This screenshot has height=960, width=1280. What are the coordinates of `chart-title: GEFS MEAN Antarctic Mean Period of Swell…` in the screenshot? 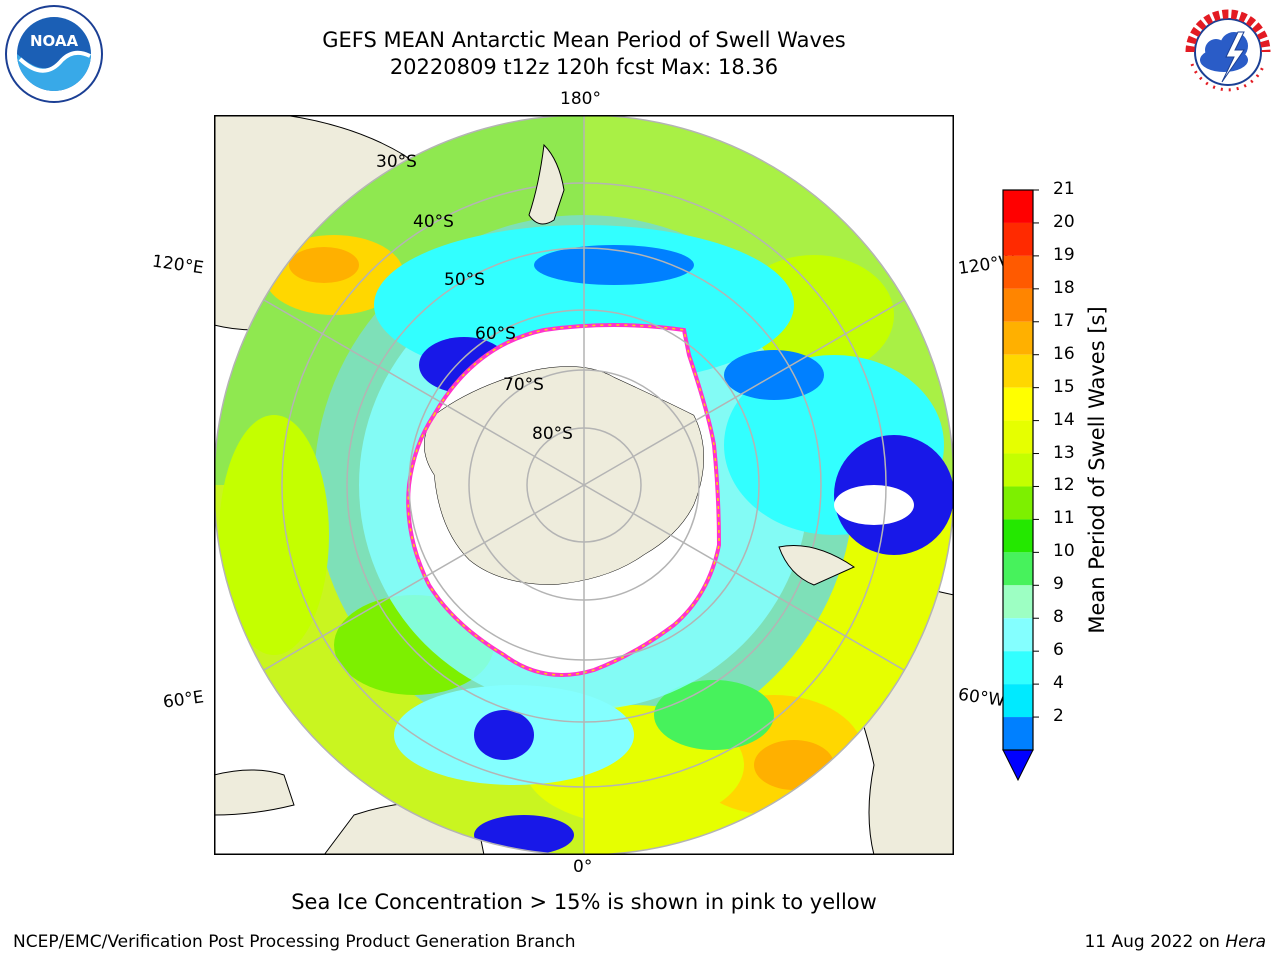 It's located at (584, 40).